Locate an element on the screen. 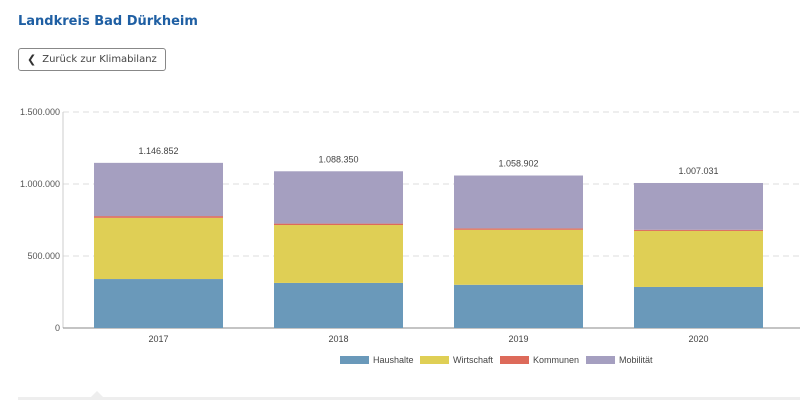 This screenshot has width=800, height=400. back-button-label: Zurück zur Klimabilanz is located at coordinates (99, 59).